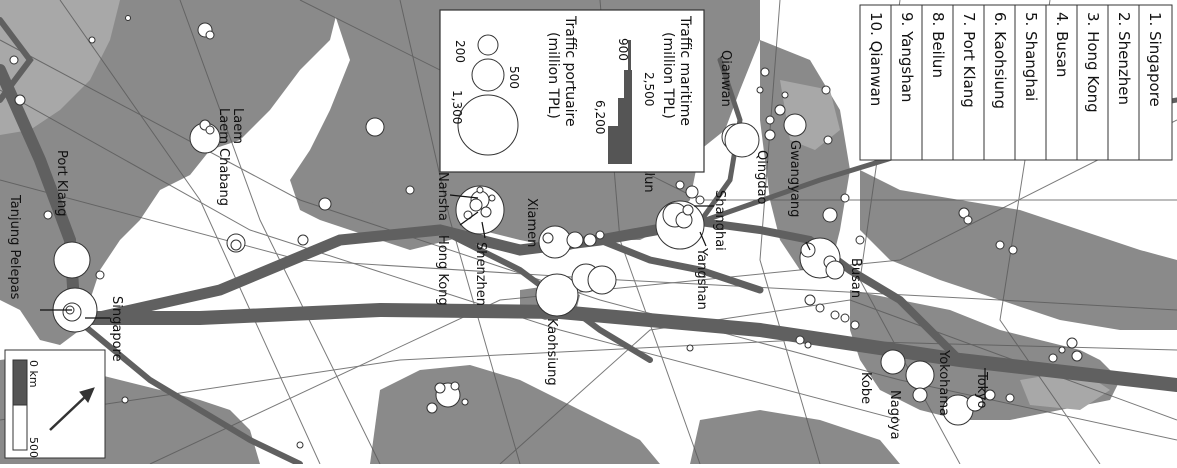  I want to click on ranking-item-9: 9. Yangshan, so click(907, 57).